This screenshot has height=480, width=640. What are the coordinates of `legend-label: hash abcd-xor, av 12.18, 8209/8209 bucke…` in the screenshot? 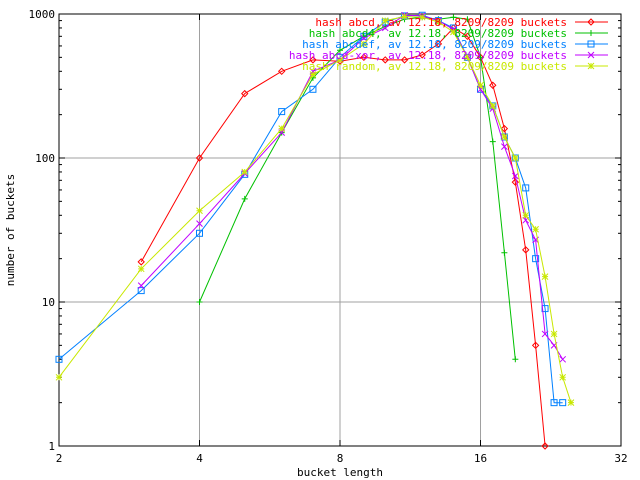 It's located at (428, 55).